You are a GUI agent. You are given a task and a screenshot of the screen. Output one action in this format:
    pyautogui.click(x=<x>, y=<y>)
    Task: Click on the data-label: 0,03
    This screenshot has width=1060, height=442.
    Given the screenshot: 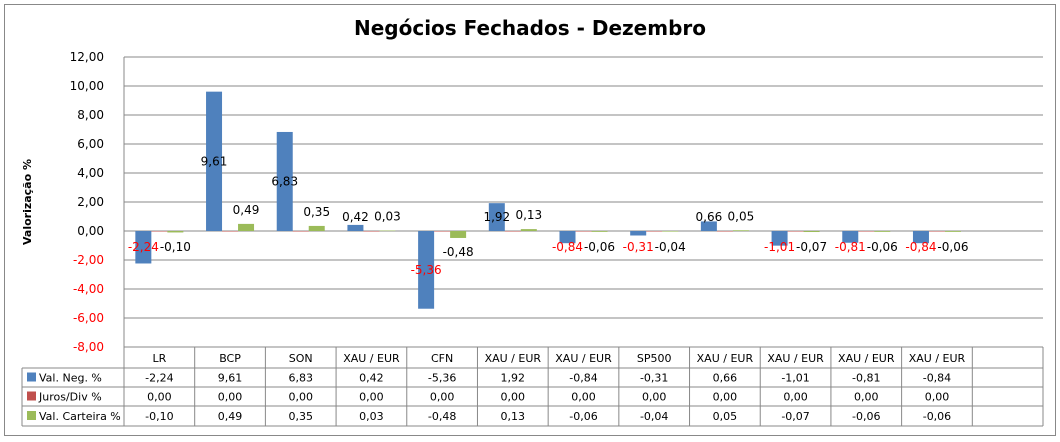 What is the action you would take?
    pyautogui.click(x=387, y=217)
    